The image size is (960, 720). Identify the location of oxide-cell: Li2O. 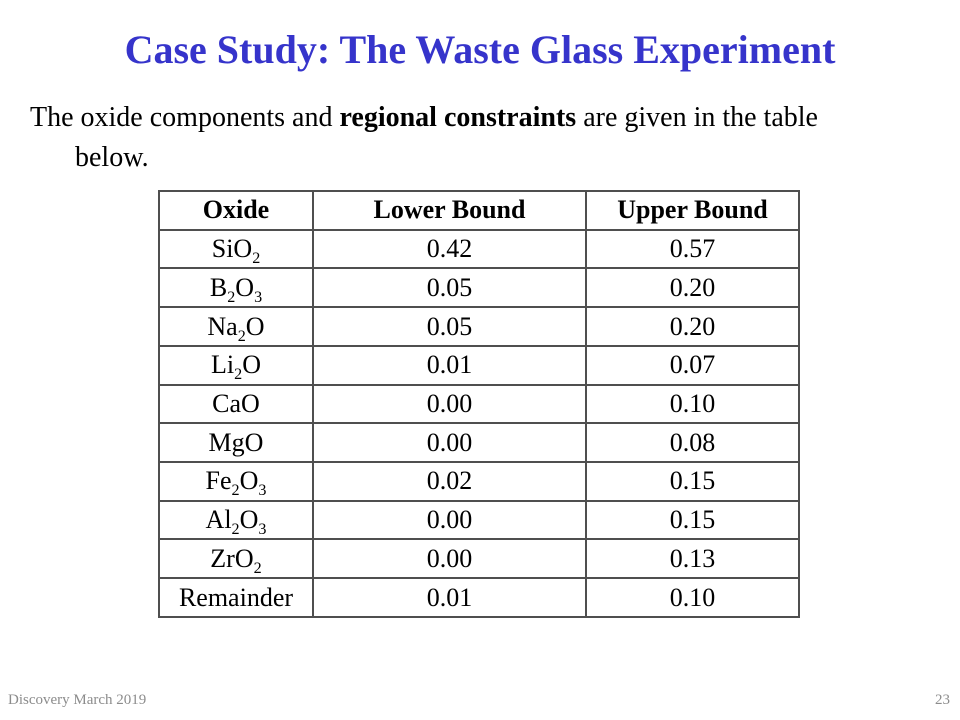
(236, 365).